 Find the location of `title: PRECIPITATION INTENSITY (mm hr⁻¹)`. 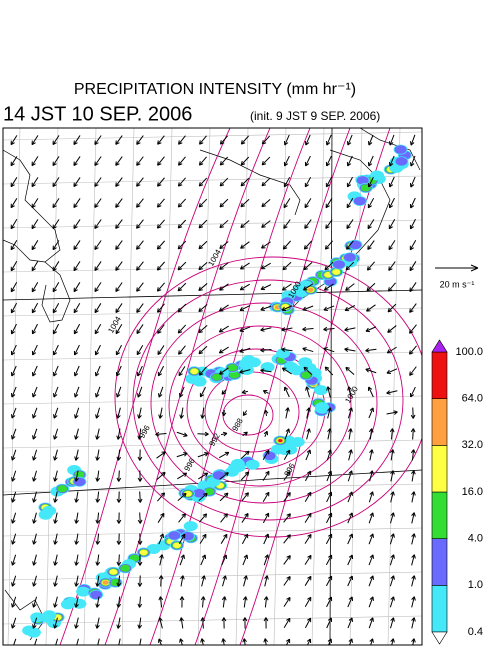

title: PRECIPITATION INTENSITY (mm hr⁻¹) is located at coordinates (215, 89).